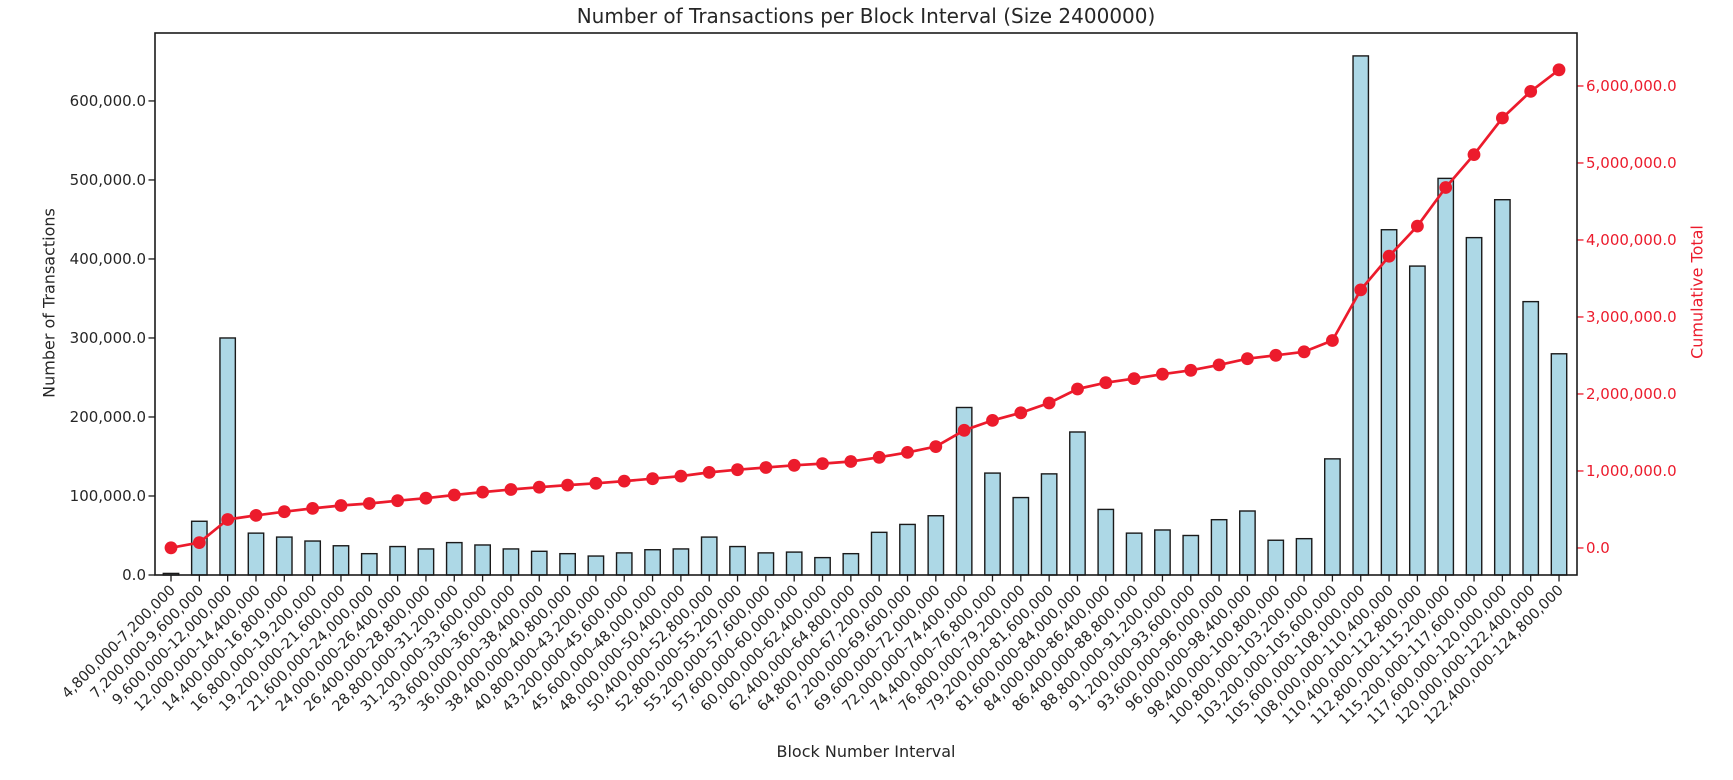  I want to click on y-left-tick-label: 200,000.0, so click(108, 417).